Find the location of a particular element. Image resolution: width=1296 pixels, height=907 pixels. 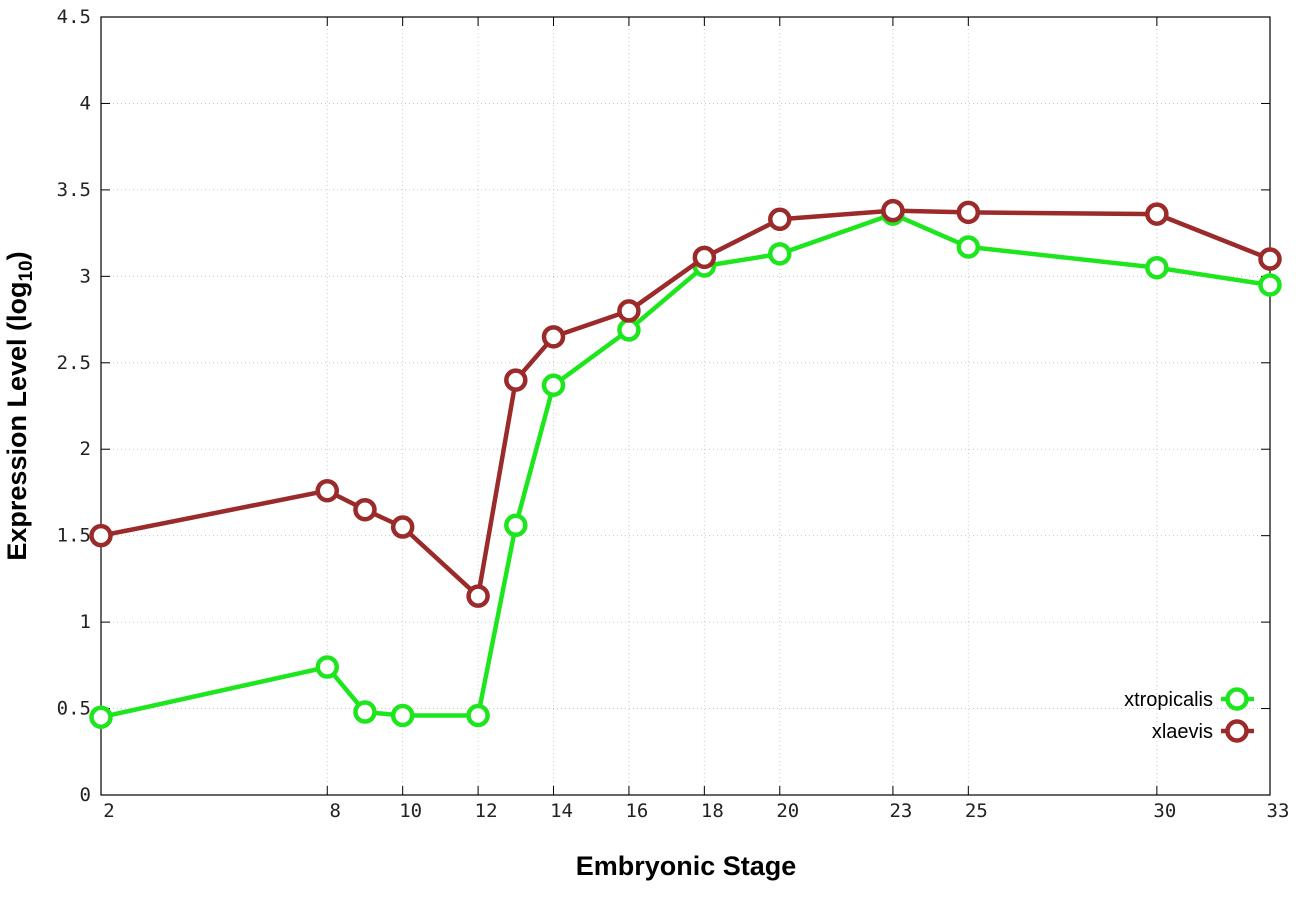

x-axis-title: Embryonic Stage is located at coordinates (686, 866).